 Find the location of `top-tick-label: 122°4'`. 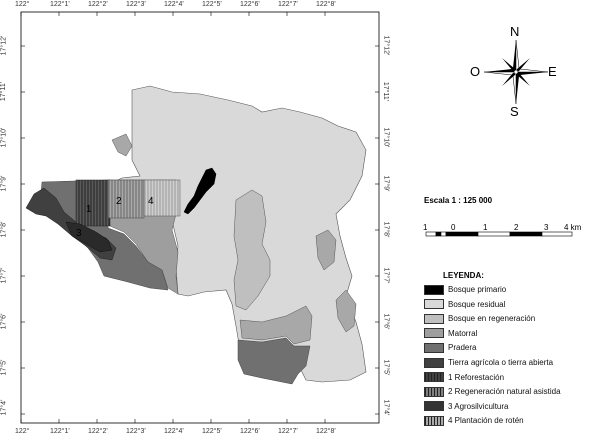

top-tick-label: 122°4' is located at coordinates (174, 4).